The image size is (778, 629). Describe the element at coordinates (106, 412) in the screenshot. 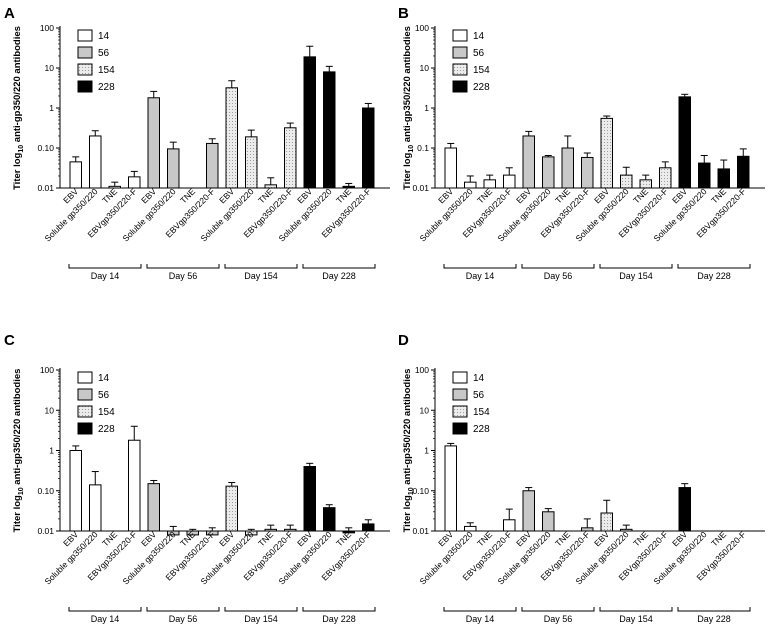

I see `legend-label: 154` at that location.